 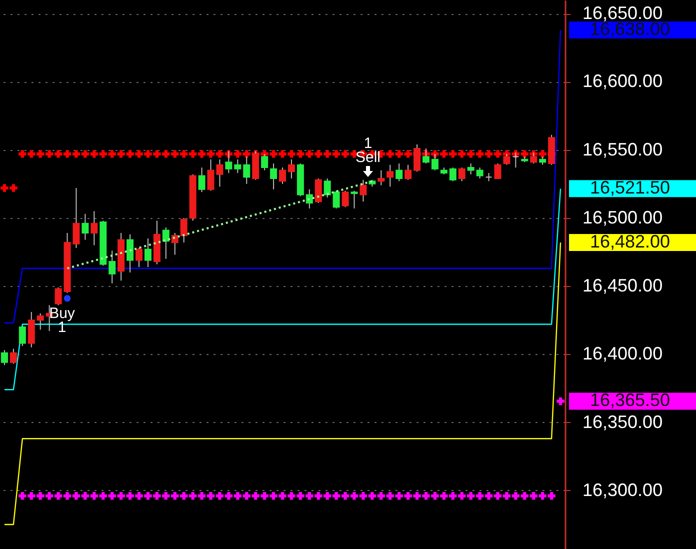 I want to click on y-tick-label: 16,450.00, so click(x=622, y=286).